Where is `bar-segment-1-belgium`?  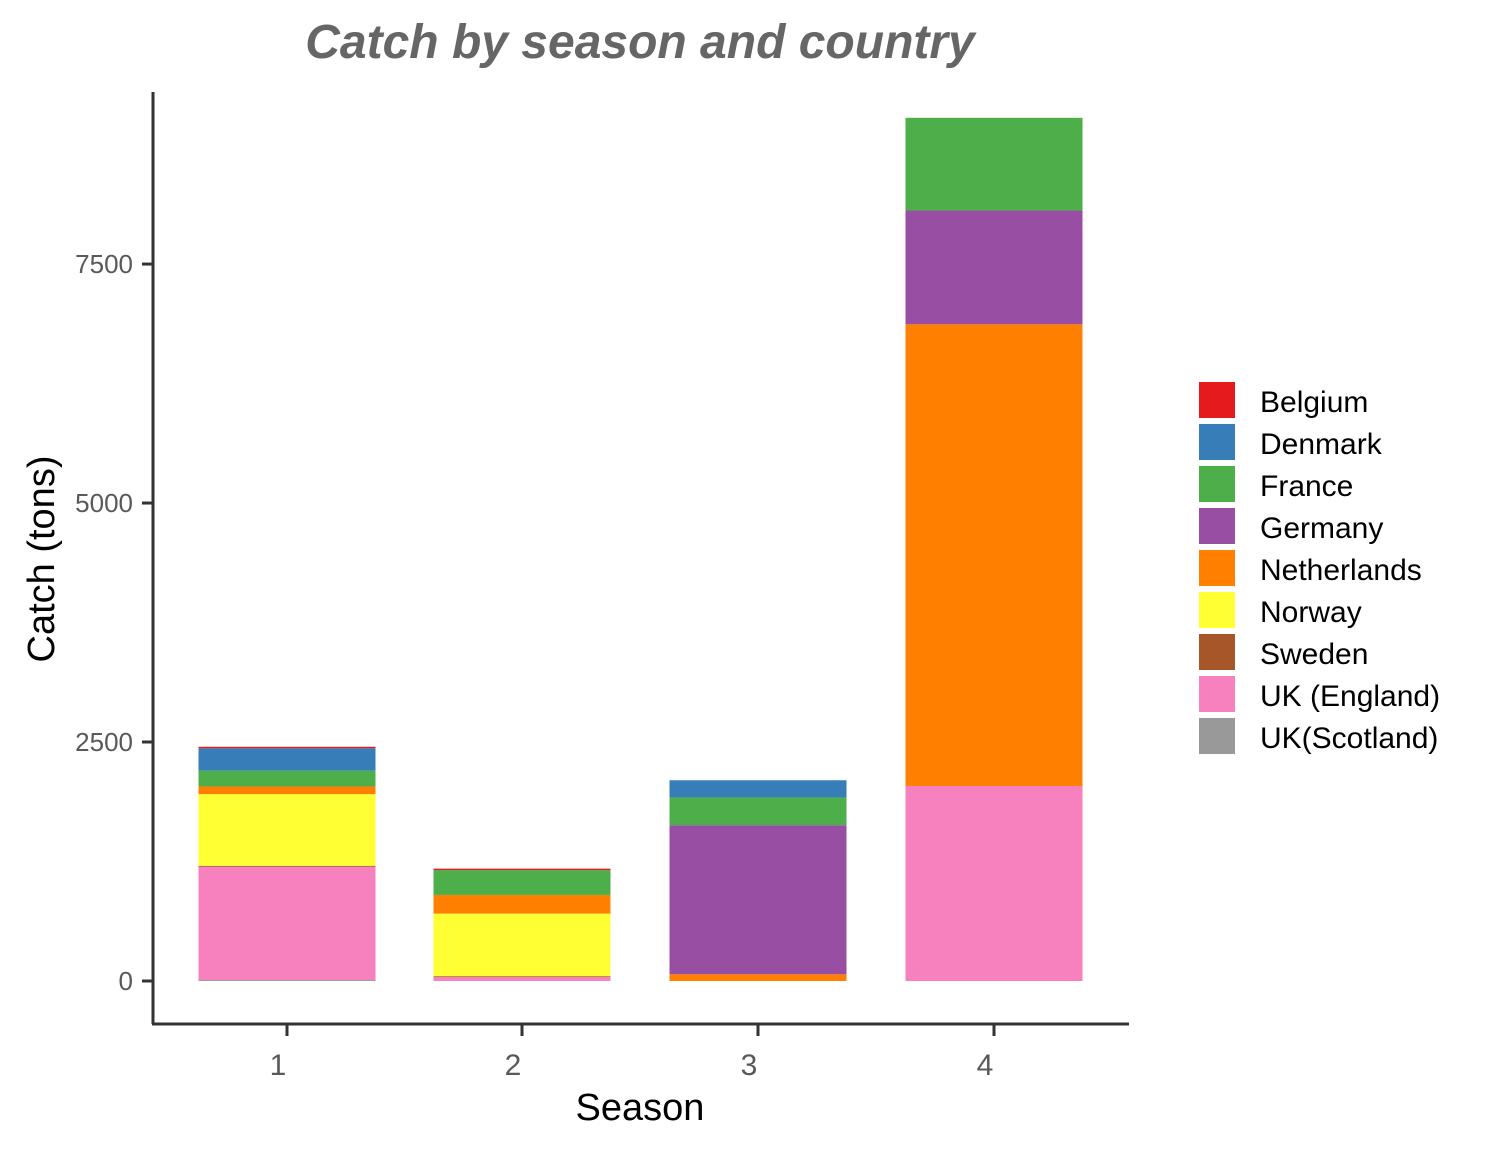
bar-segment-1-belgium is located at coordinates (287, 747).